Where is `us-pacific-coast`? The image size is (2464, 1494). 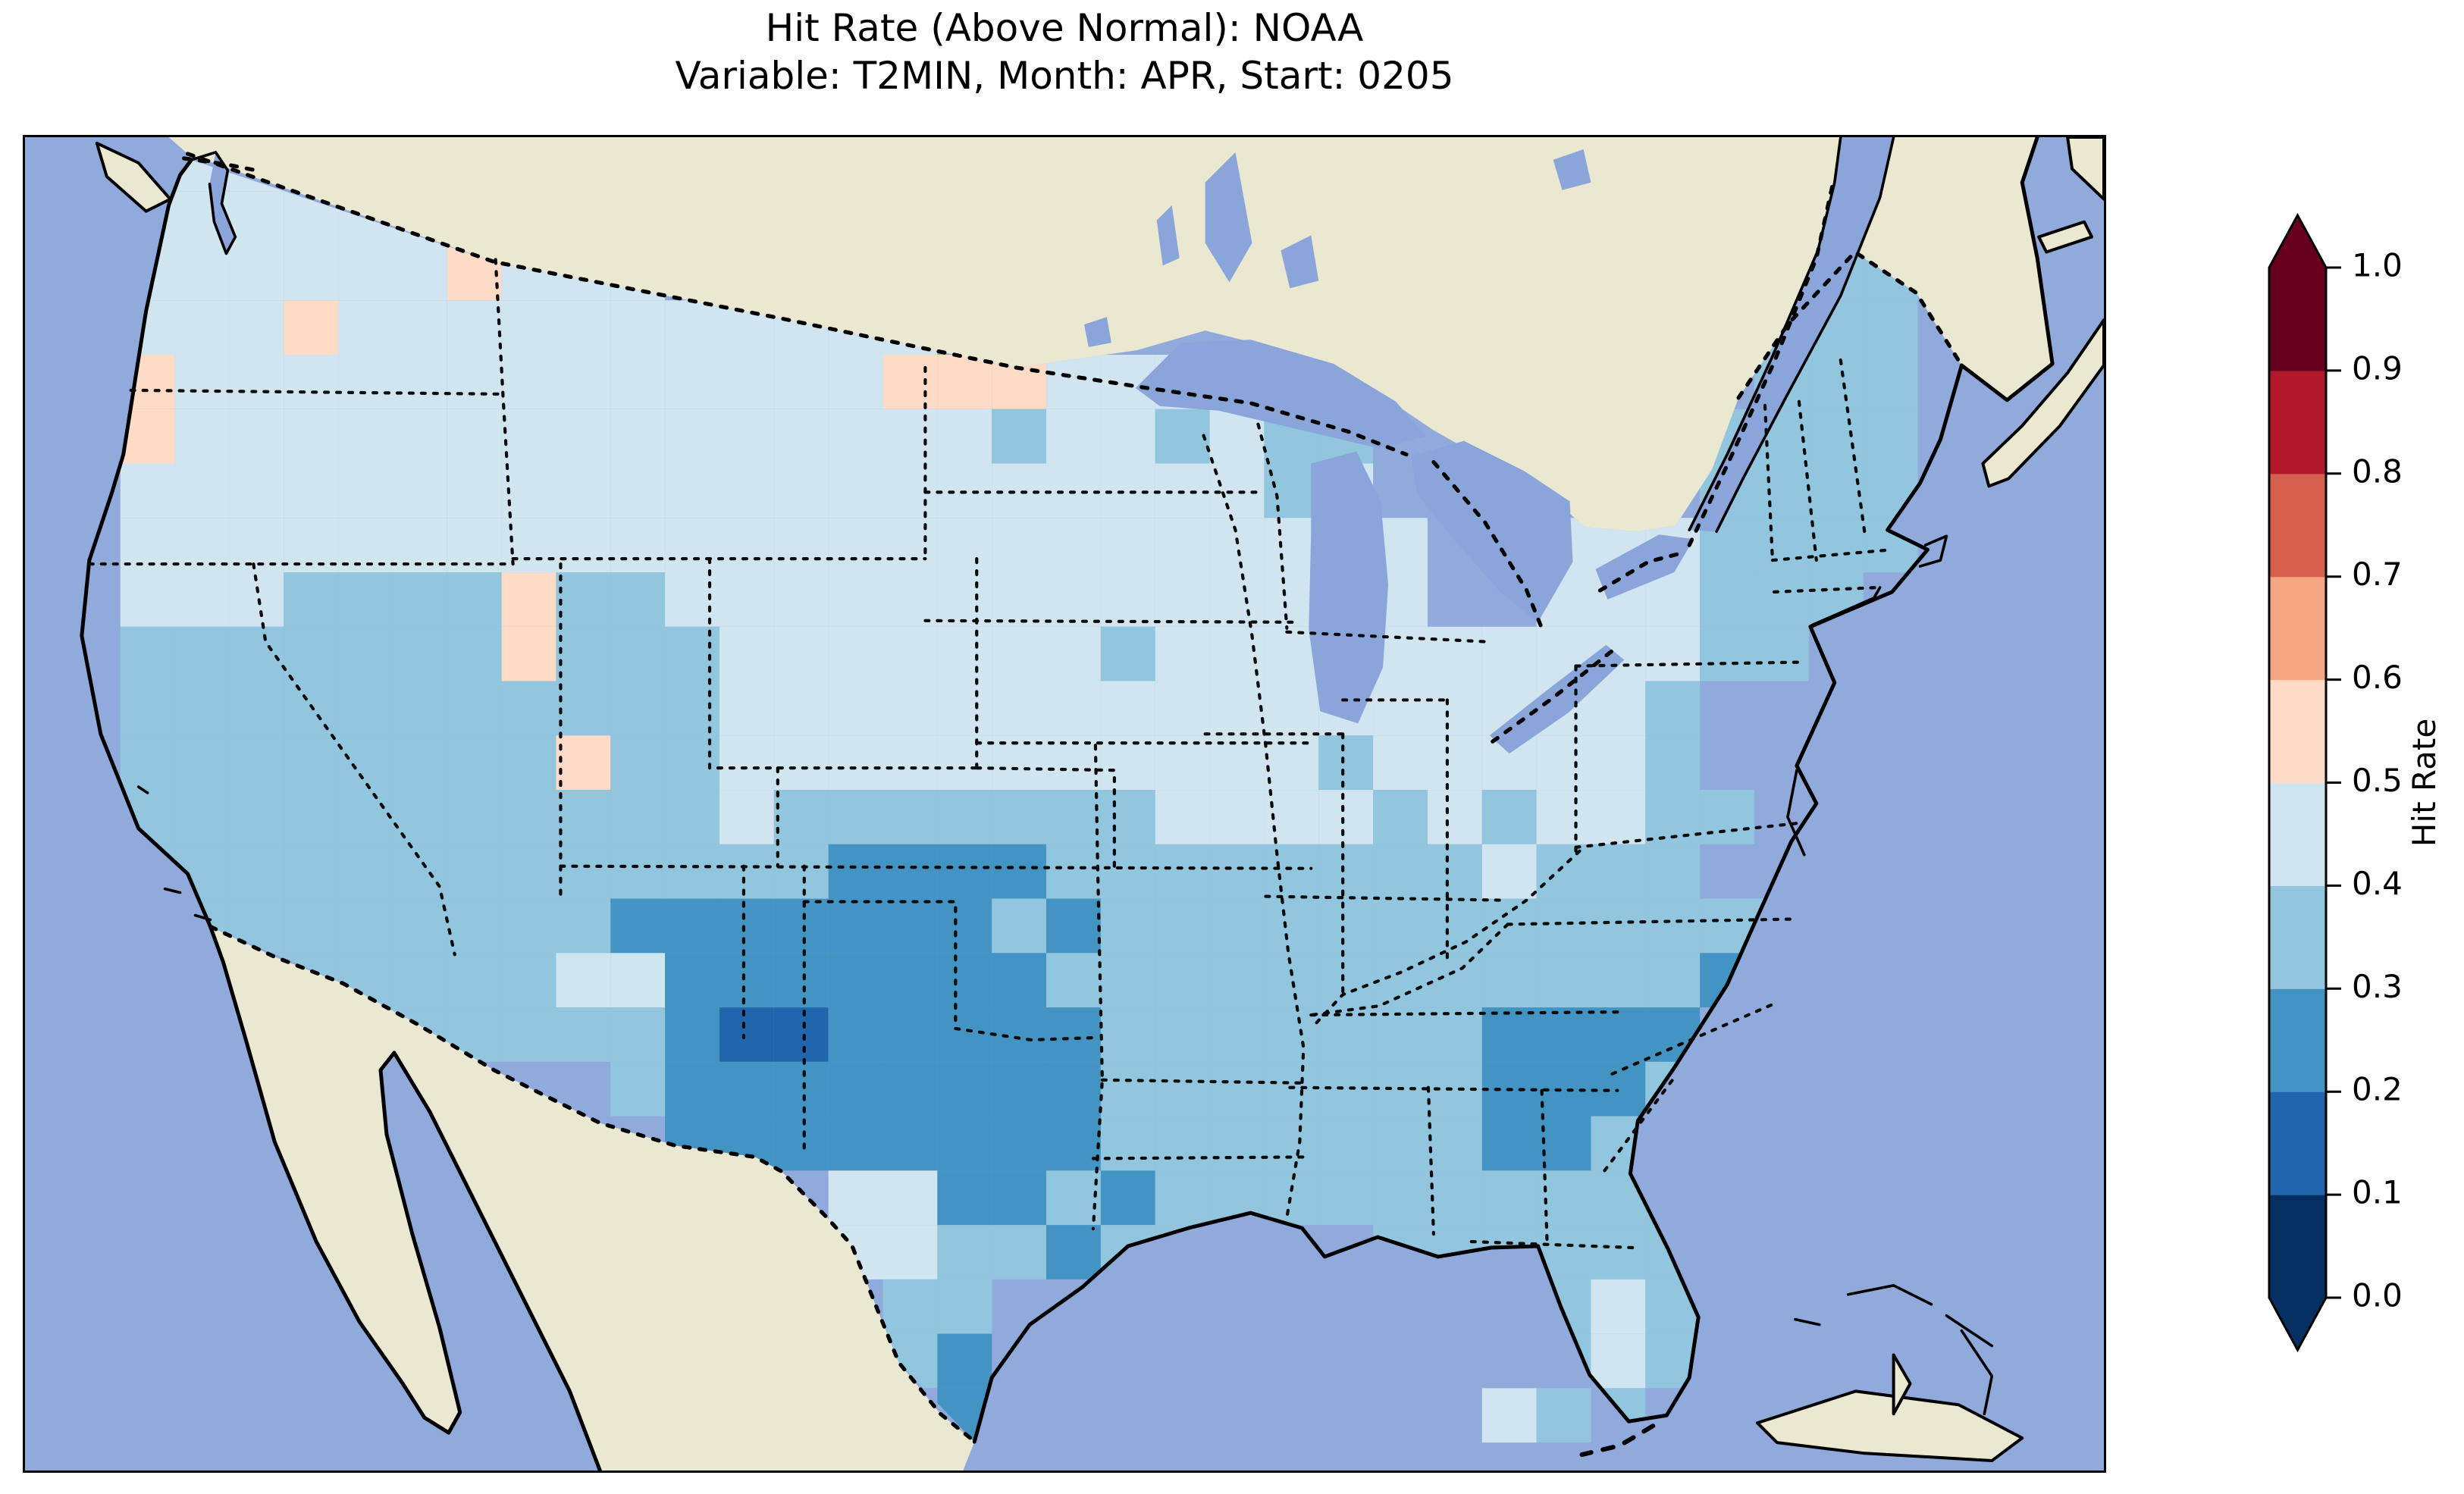
us-pacific-coast is located at coordinates (146, 543).